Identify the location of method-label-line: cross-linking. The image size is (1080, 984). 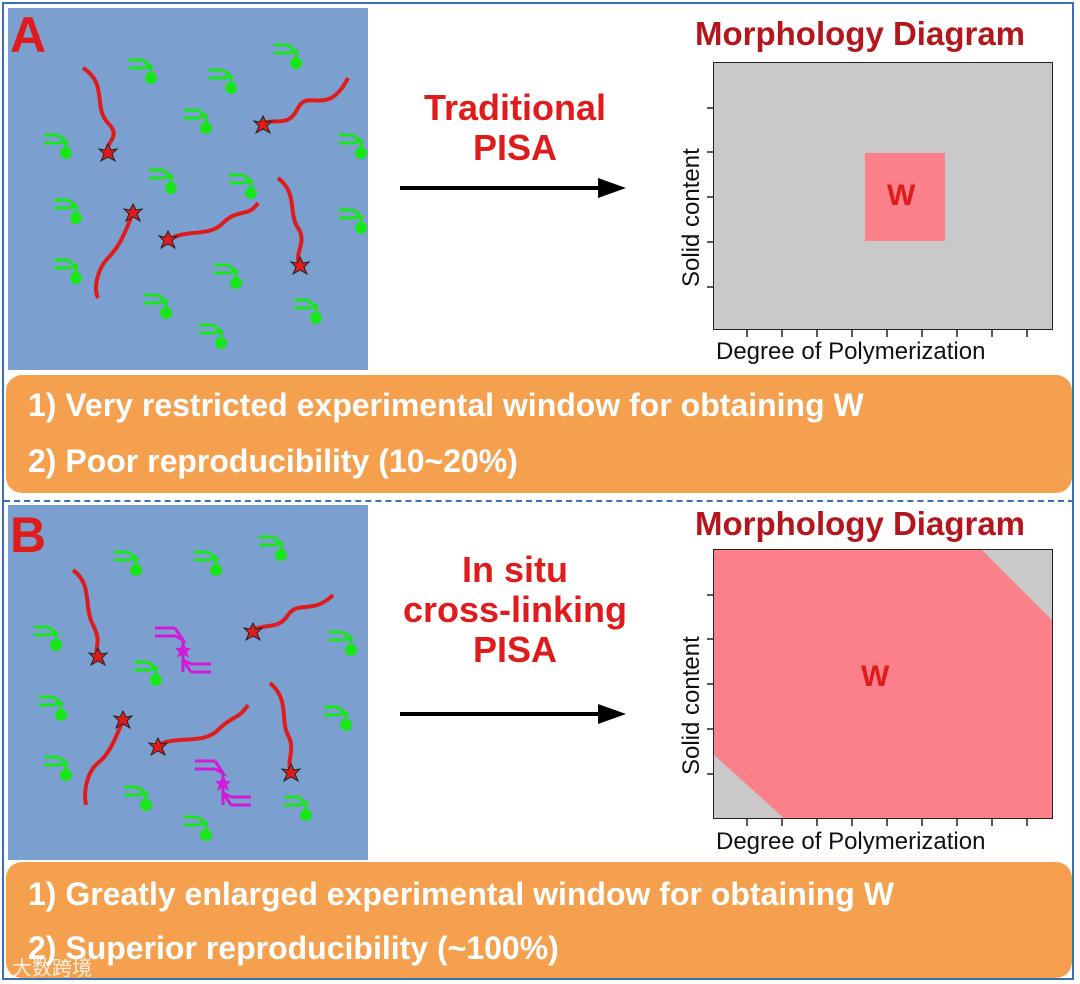
(515, 609).